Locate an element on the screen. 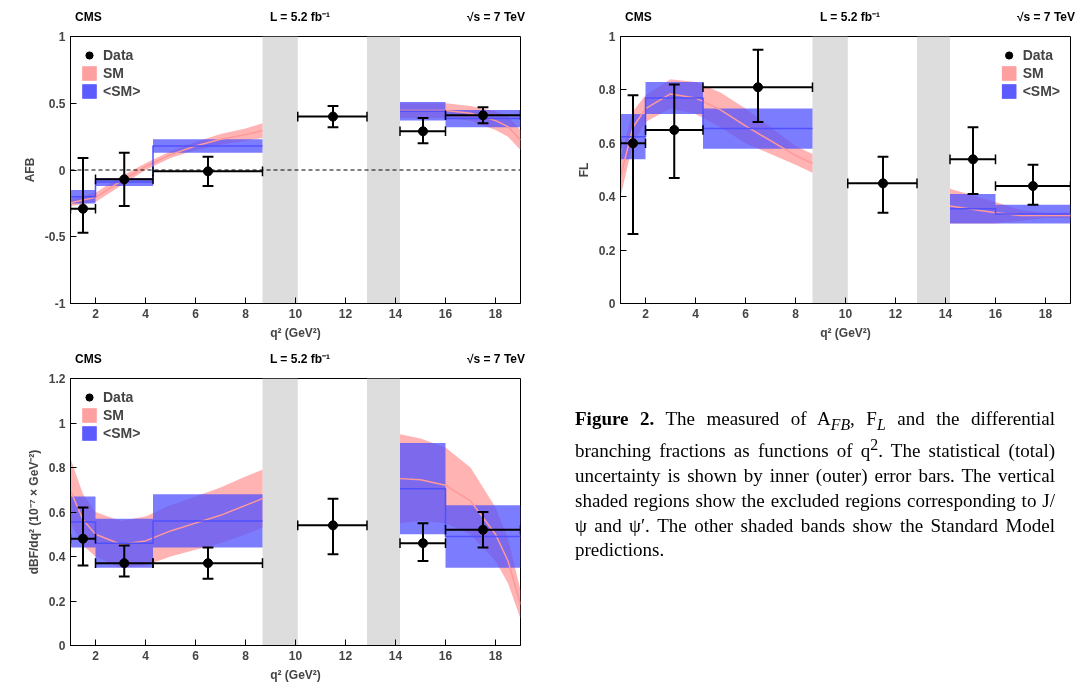 Image resolution: width=1086 pixels, height=691 pixels. text: Figure 2. The measured of A$_{FB}$, F$_{L}$ and the differential branching fractions as functions of q$^{2}$. The statistical (total) uncertainty is shown by inner (outer) error bars. The vertical shaded regions show the excluded regions corresponding to J/ψ and ψ′. The other shaded bands show the Standard Model predictions. is located at coordinates (815, 484).